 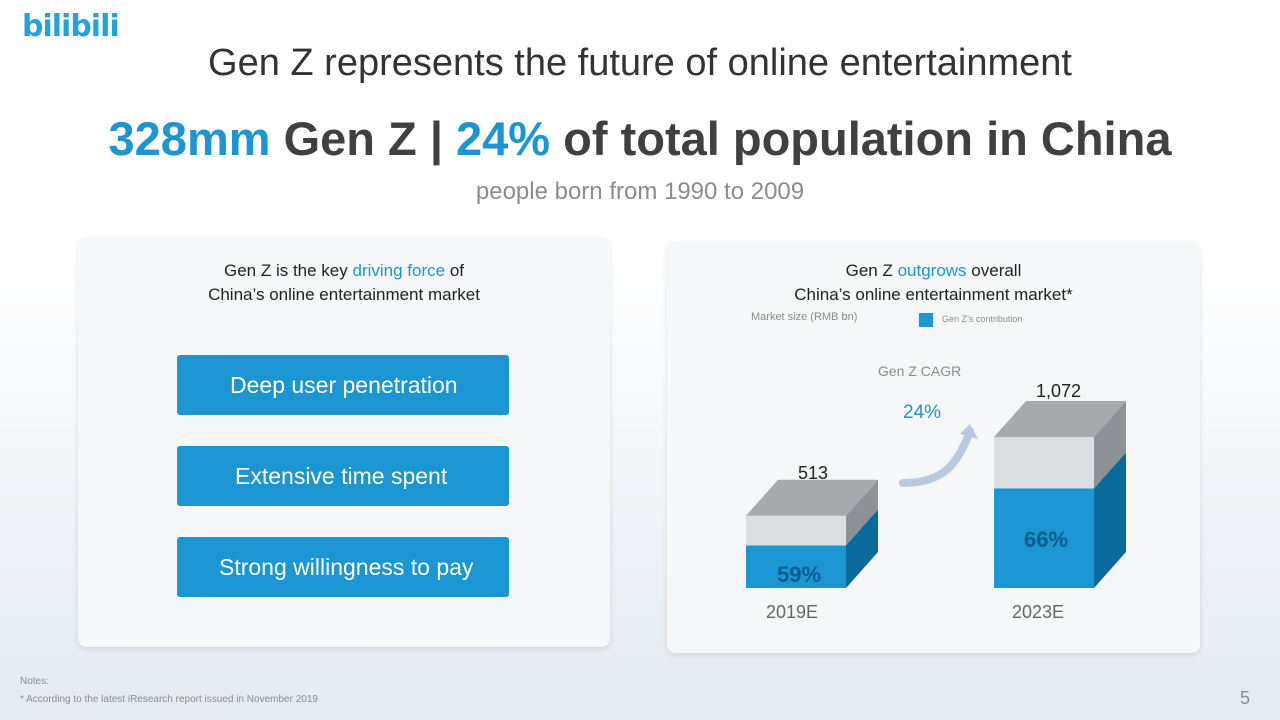 I want to click on notes-label: Notes:, so click(x=34, y=681).